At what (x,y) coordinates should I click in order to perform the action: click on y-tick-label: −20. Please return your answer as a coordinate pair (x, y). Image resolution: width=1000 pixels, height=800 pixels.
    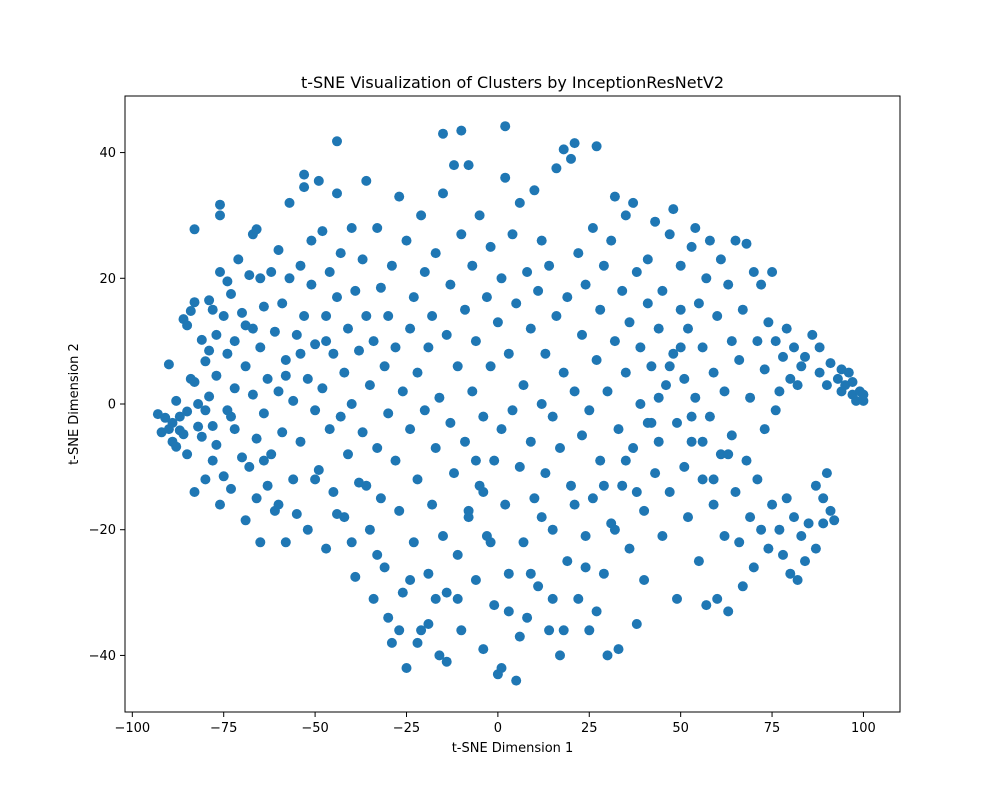
    Looking at the image, I should click on (102, 530).